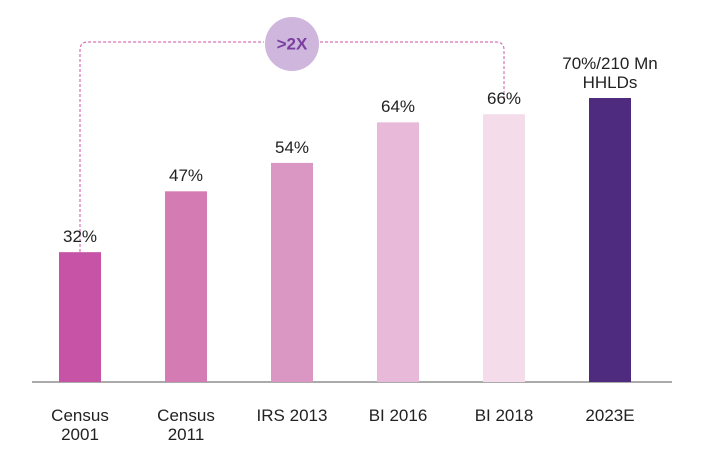 The width and height of the screenshot is (703, 464). What do you see at coordinates (504, 415) in the screenshot?
I see `x-tick-label: BI 2018` at bounding box center [504, 415].